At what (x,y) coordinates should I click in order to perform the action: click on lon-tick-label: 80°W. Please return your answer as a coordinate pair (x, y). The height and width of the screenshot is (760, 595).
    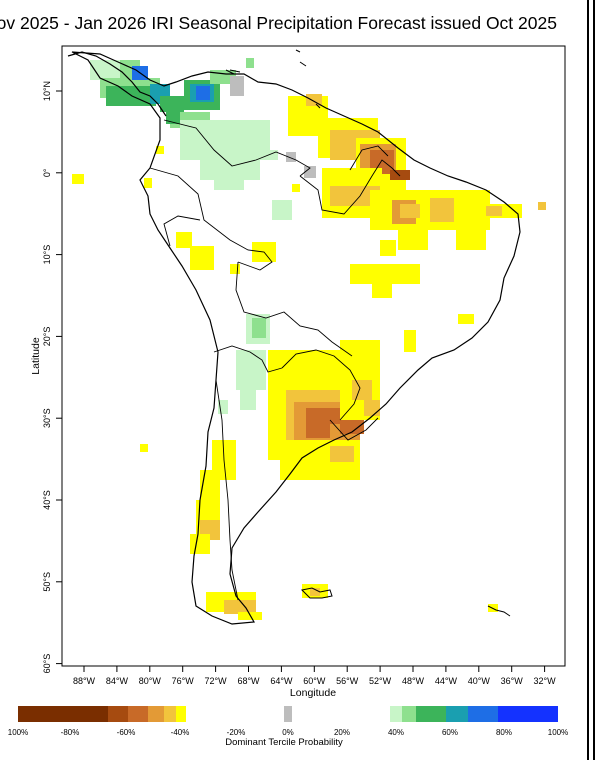
    Looking at the image, I should click on (150, 681).